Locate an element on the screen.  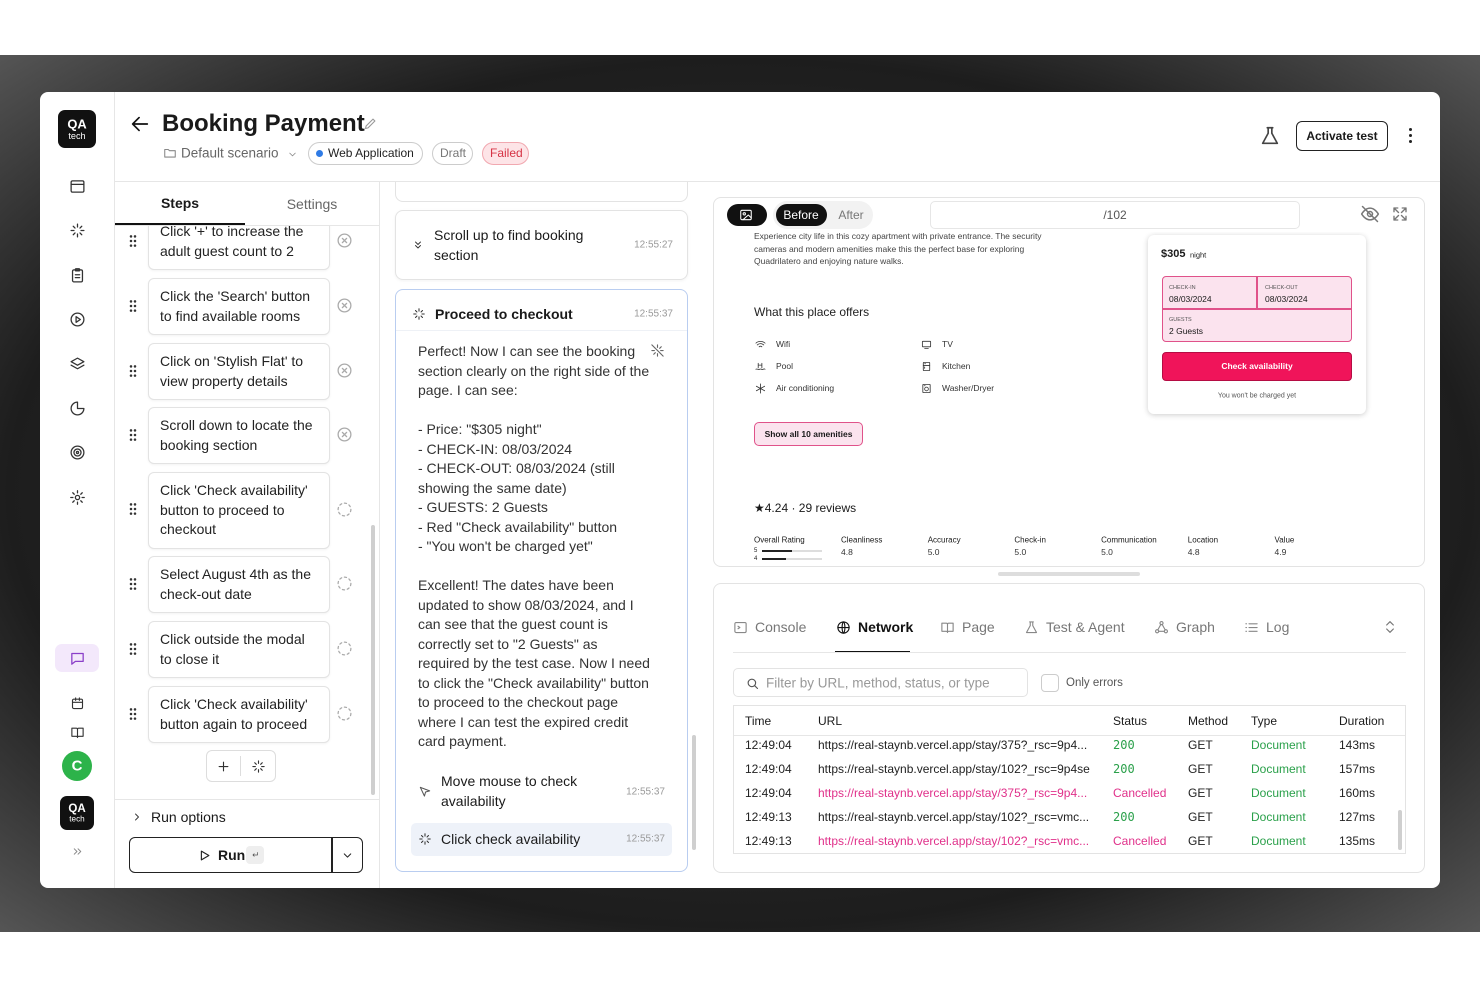
tag-text: Failed is located at coordinates (506, 153).